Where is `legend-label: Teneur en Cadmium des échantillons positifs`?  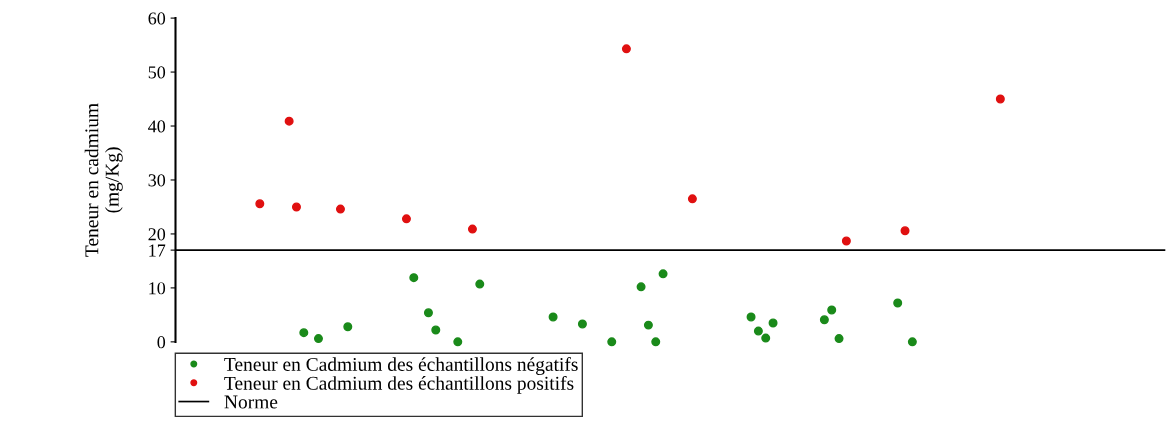 legend-label: Teneur en Cadmium des échantillons positifs is located at coordinates (399, 384).